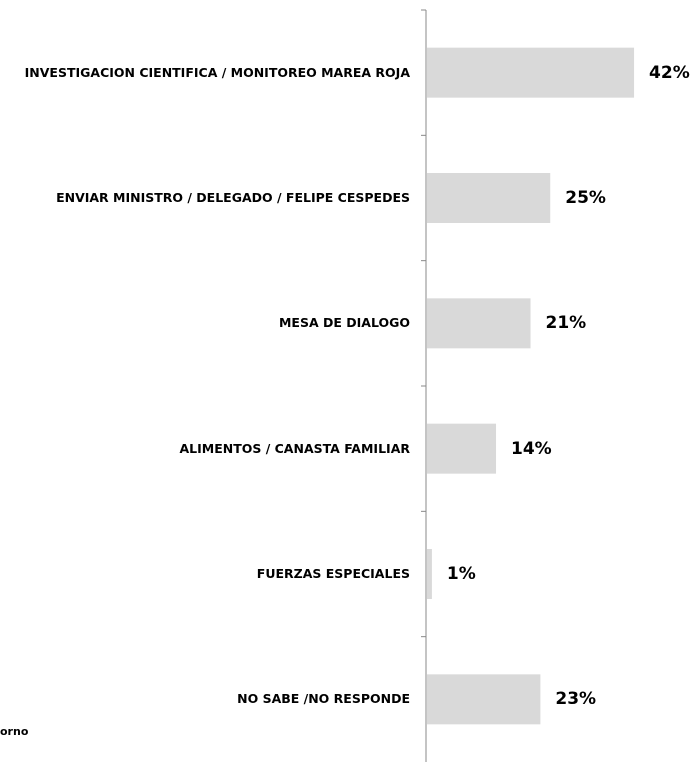 This screenshot has height=762, width=700. I want to click on category-text: NO SABE /NO RESPONDE, so click(323, 699).